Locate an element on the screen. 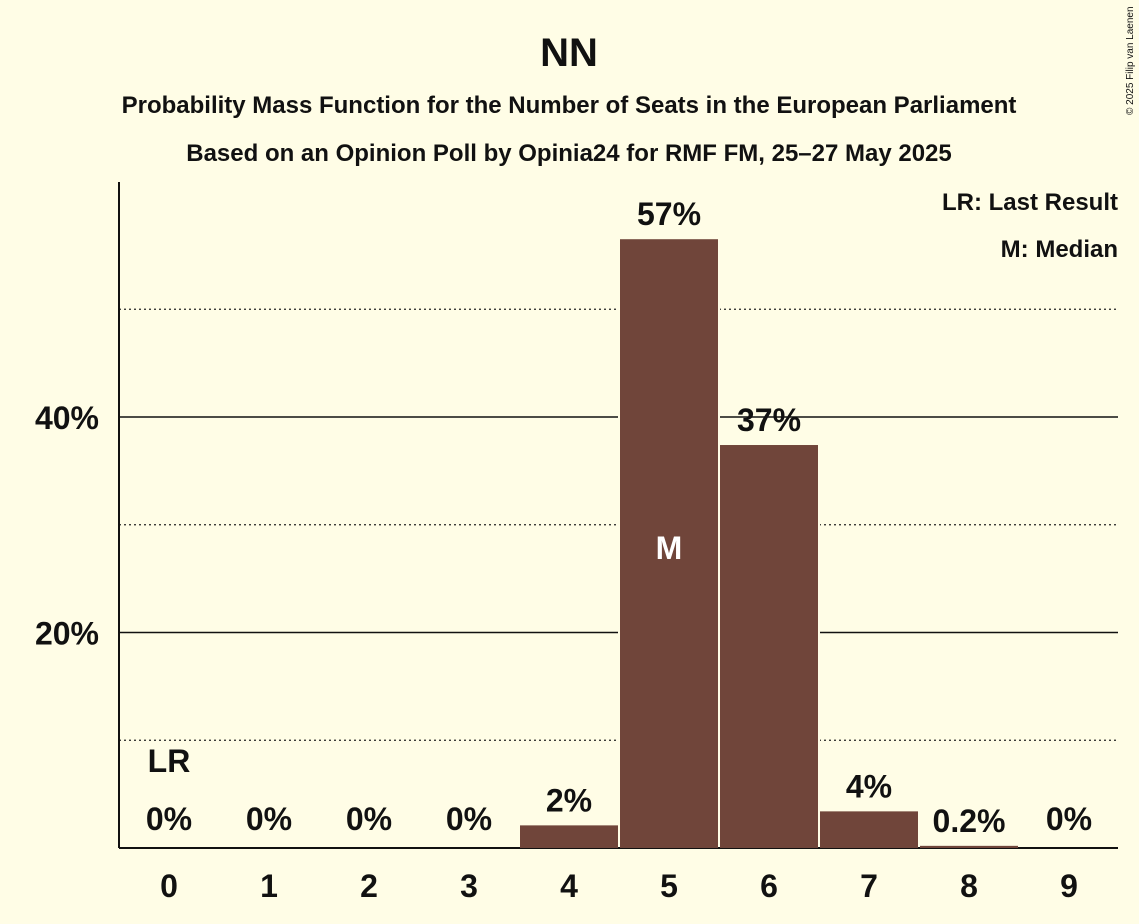 The height and width of the screenshot is (924, 1139). x-tick-label: 8 is located at coordinates (969, 886).